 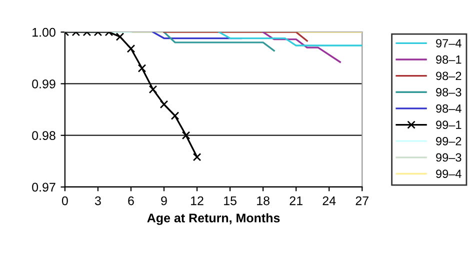 I want to click on x-axis-title: Age at Return, Months, so click(x=213, y=219).